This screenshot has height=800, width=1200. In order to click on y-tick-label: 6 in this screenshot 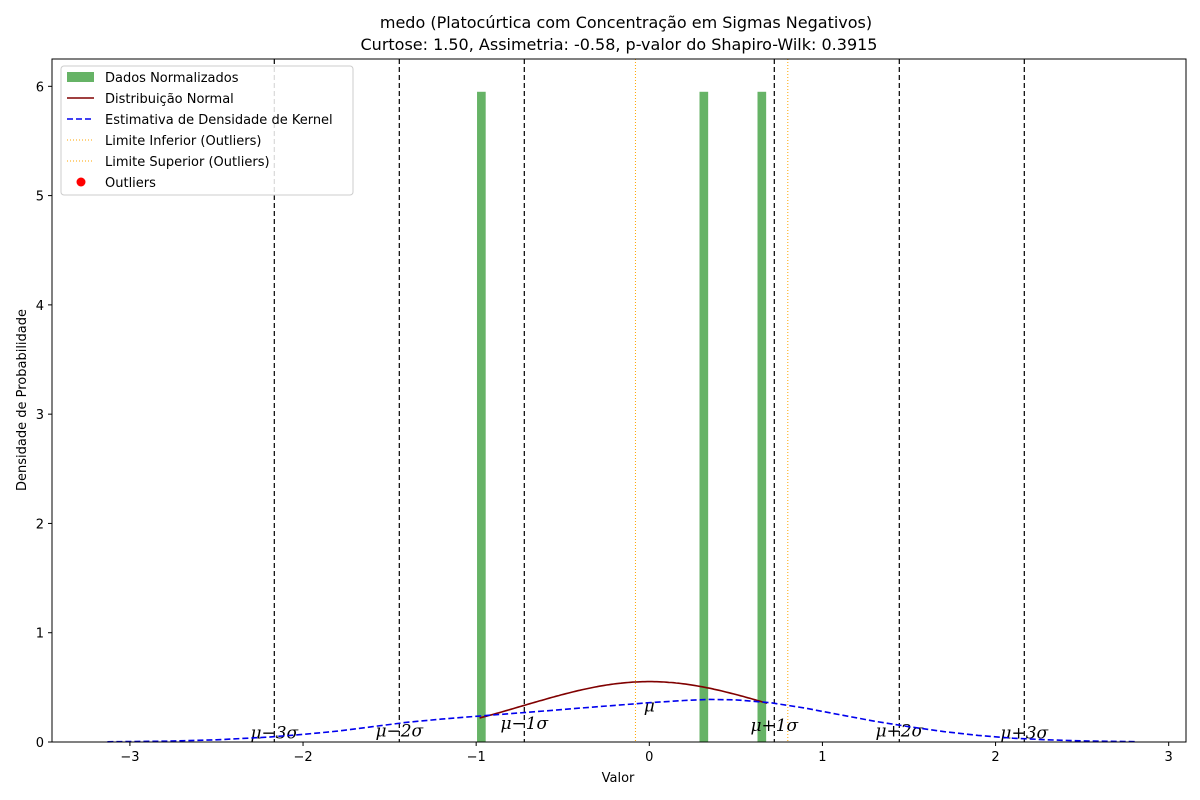, I will do `click(40, 87)`.